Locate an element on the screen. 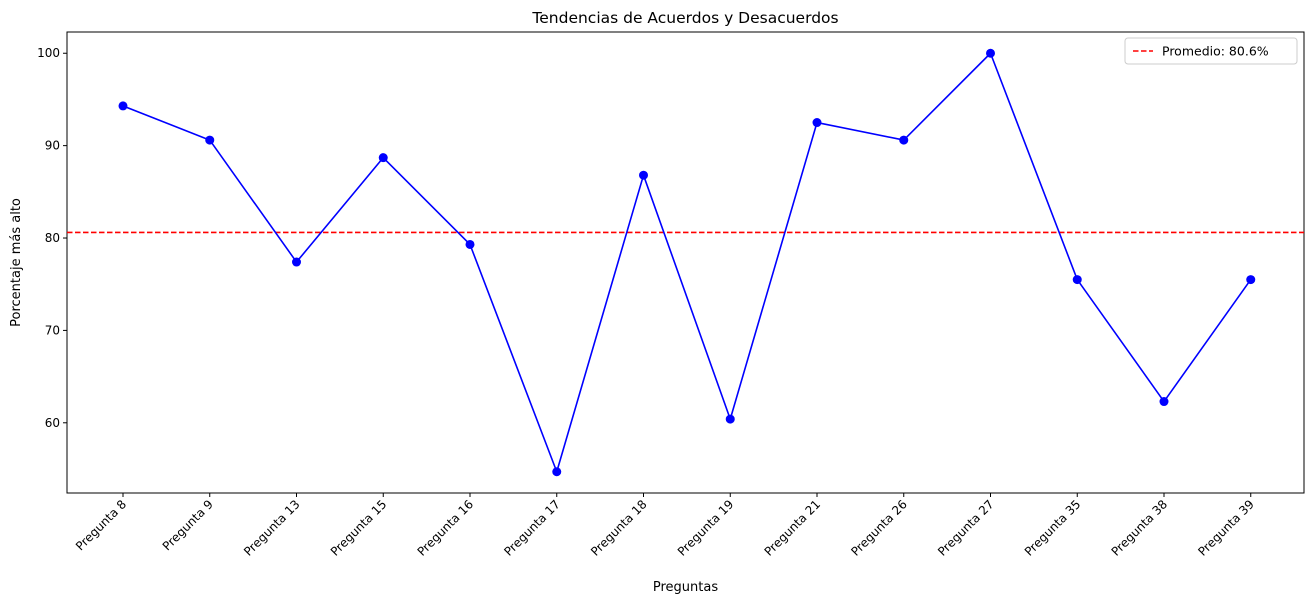 The width and height of the screenshot is (1316, 603). x-tick-label: Pregunta 17 is located at coordinates (532, 528).